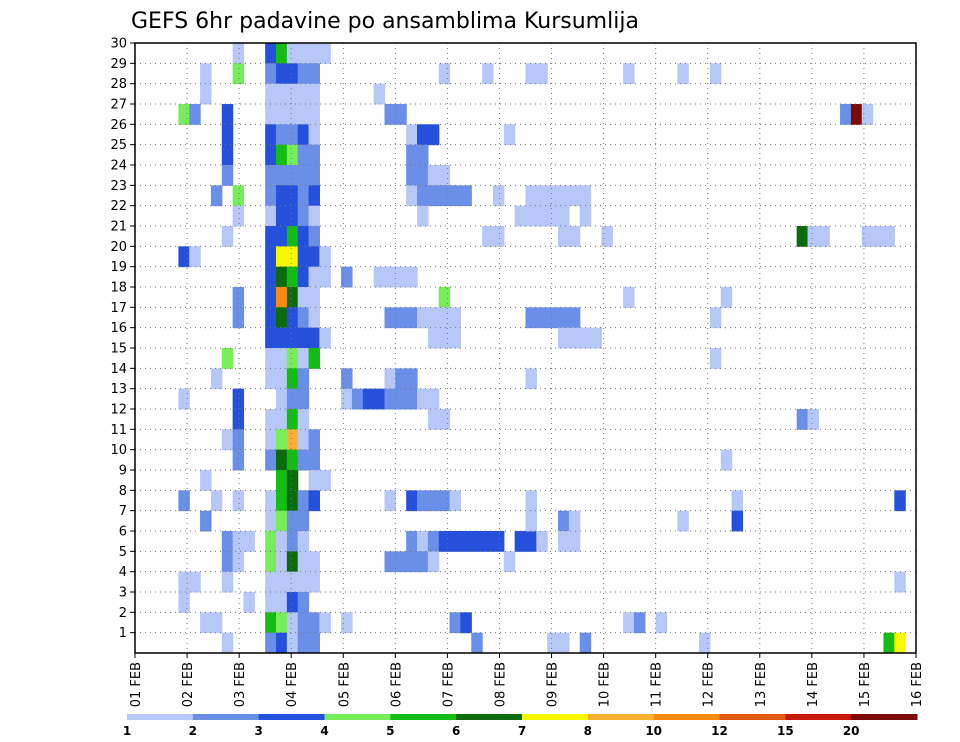 The width and height of the screenshot is (960, 742). What do you see at coordinates (324, 731) in the screenshot?
I see `color-scale-label: 4` at bounding box center [324, 731].